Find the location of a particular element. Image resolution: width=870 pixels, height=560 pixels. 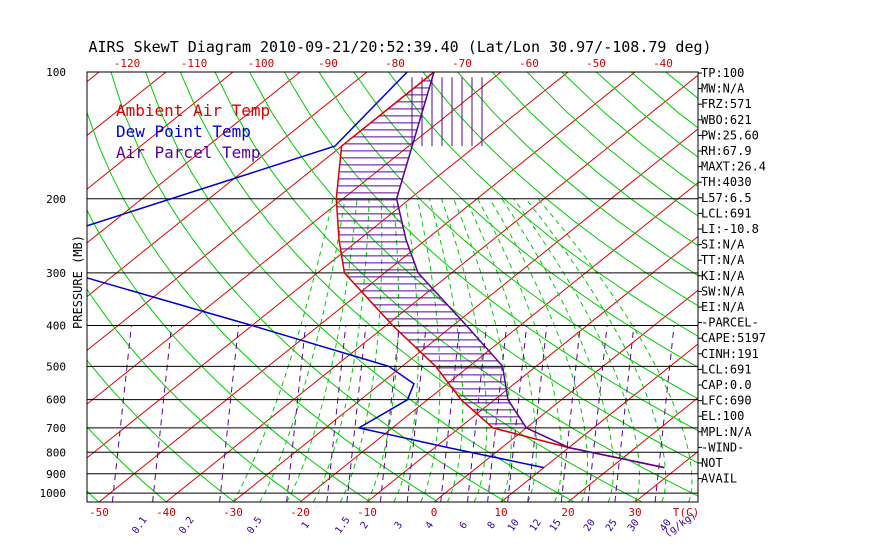

side-panel-item: EI:N/A is located at coordinates (723, 307).